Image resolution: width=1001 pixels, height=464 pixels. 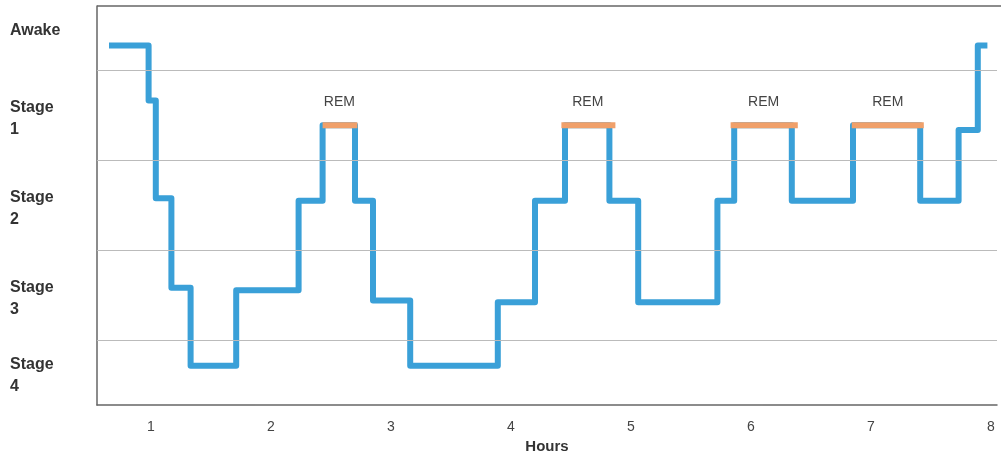 What do you see at coordinates (391, 426) in the screenshot?
I see `x-tick-label: 3` at bounding box center [391, 426].